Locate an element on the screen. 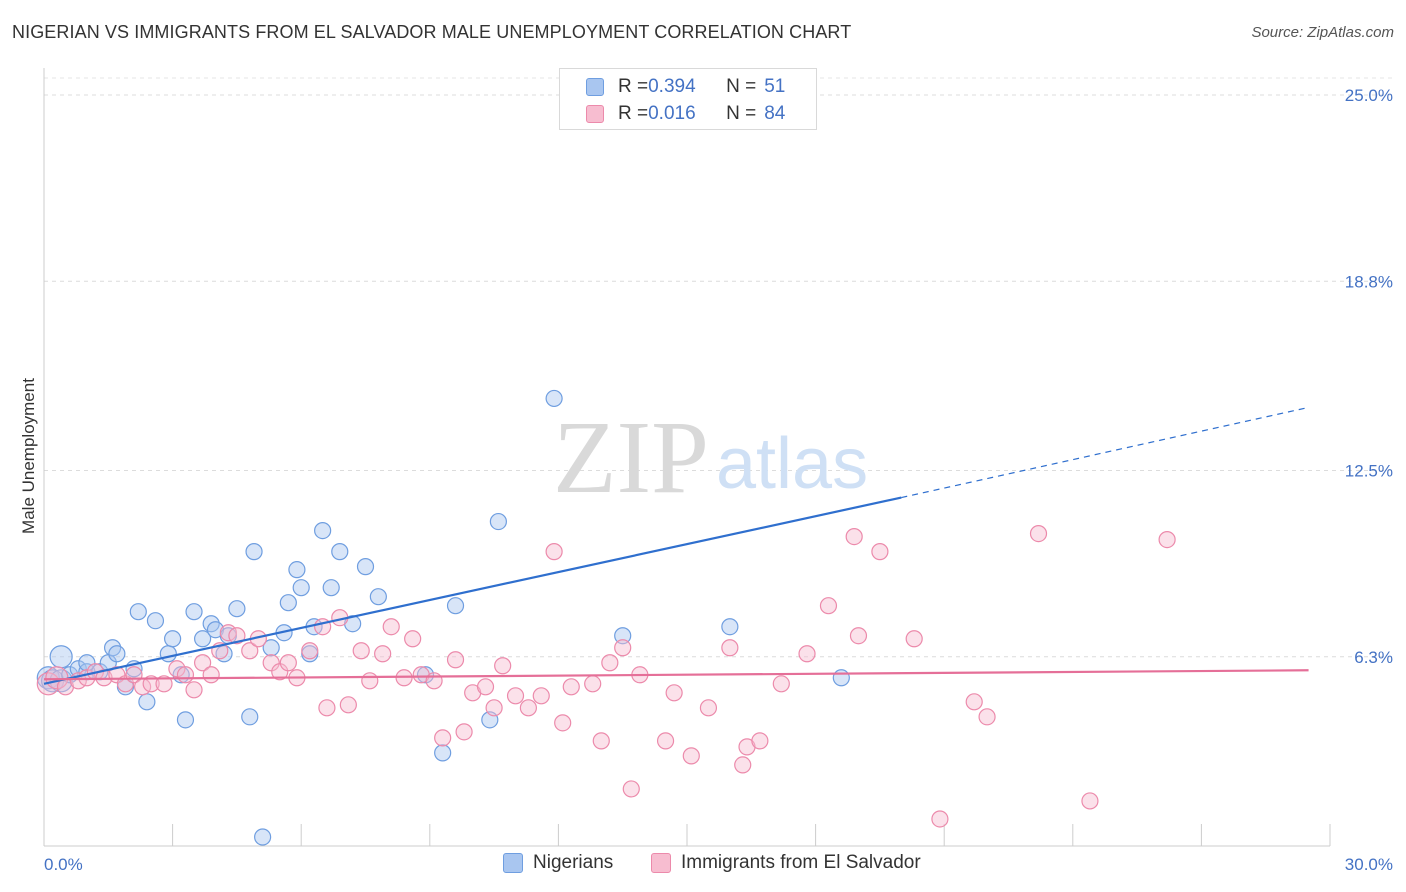 The width and height of the screenshot is (1406, 892). series-legend-item-el-salvador: Immigrants from El Salvador is located at coordinates (786, 863).